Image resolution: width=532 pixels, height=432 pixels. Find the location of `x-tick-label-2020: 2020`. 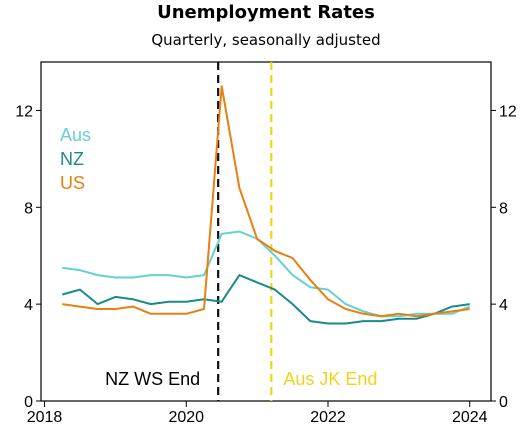

x-tick-label-2020: 2020 is located at coordinates (186, 417).